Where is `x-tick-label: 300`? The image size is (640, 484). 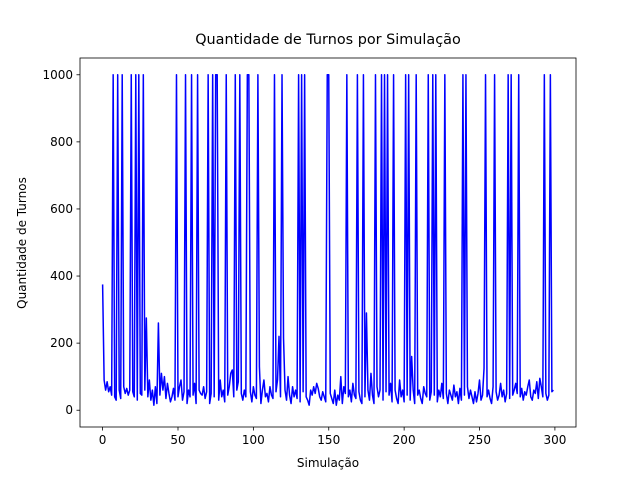 x-tick-label: 300 is located at coordinates (554, 440).